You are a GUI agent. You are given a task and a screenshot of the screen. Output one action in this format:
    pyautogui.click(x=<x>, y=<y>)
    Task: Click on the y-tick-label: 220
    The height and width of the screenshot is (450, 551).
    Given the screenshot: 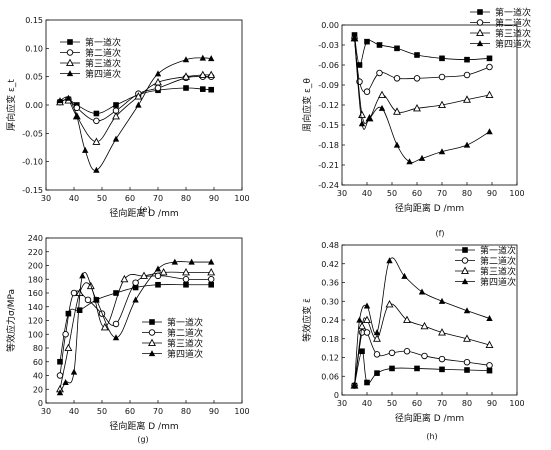 What is the action you would take?
    pyautogui.click(x=35, y=252)
    